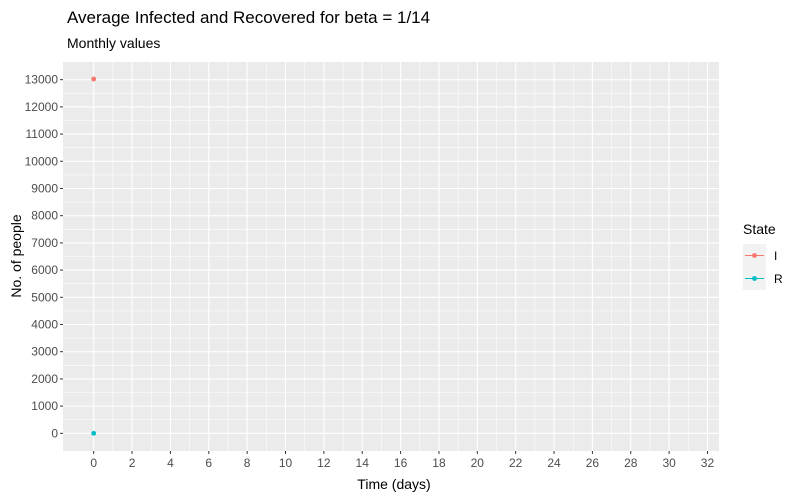 This screenshot has width=800, height=500. What do you see at coordinates (401, 463) in the screenshot?
I see `x-tick-label: 16` at bounding box center [401, 463].